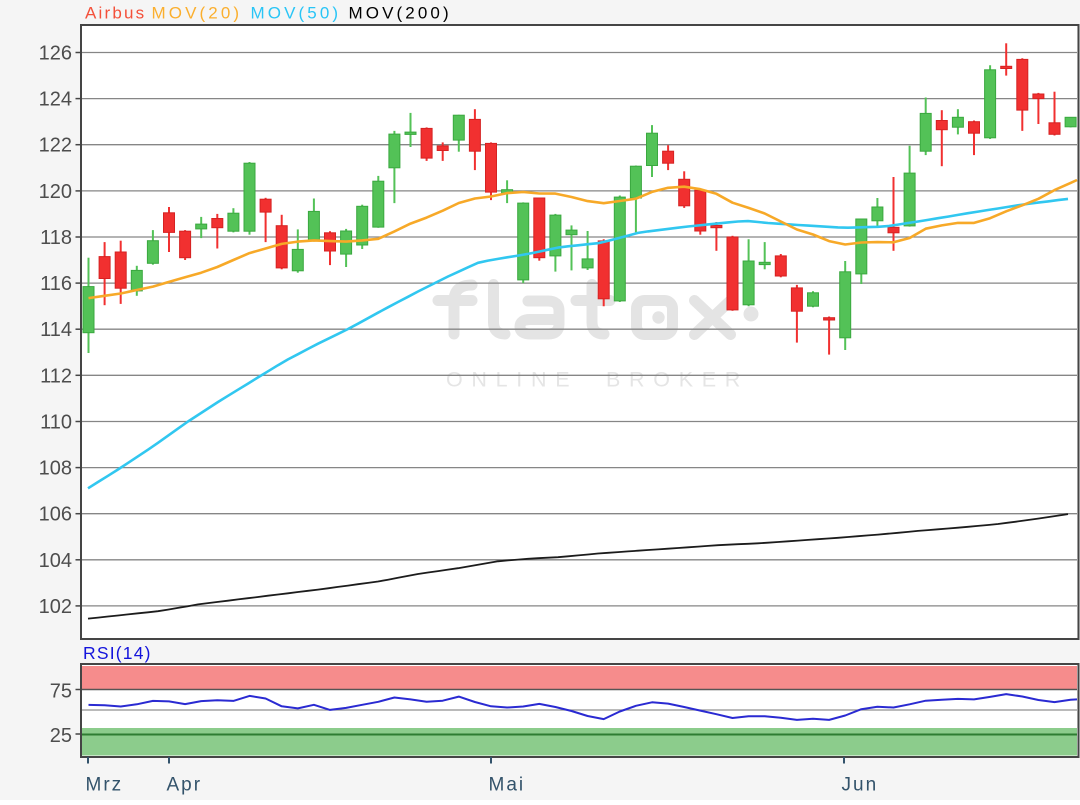 This screenshot has width=1080, height=805. Describe the element at coordinates (61, 736) in the screenshot. I see `svg-text: 25` at that location.